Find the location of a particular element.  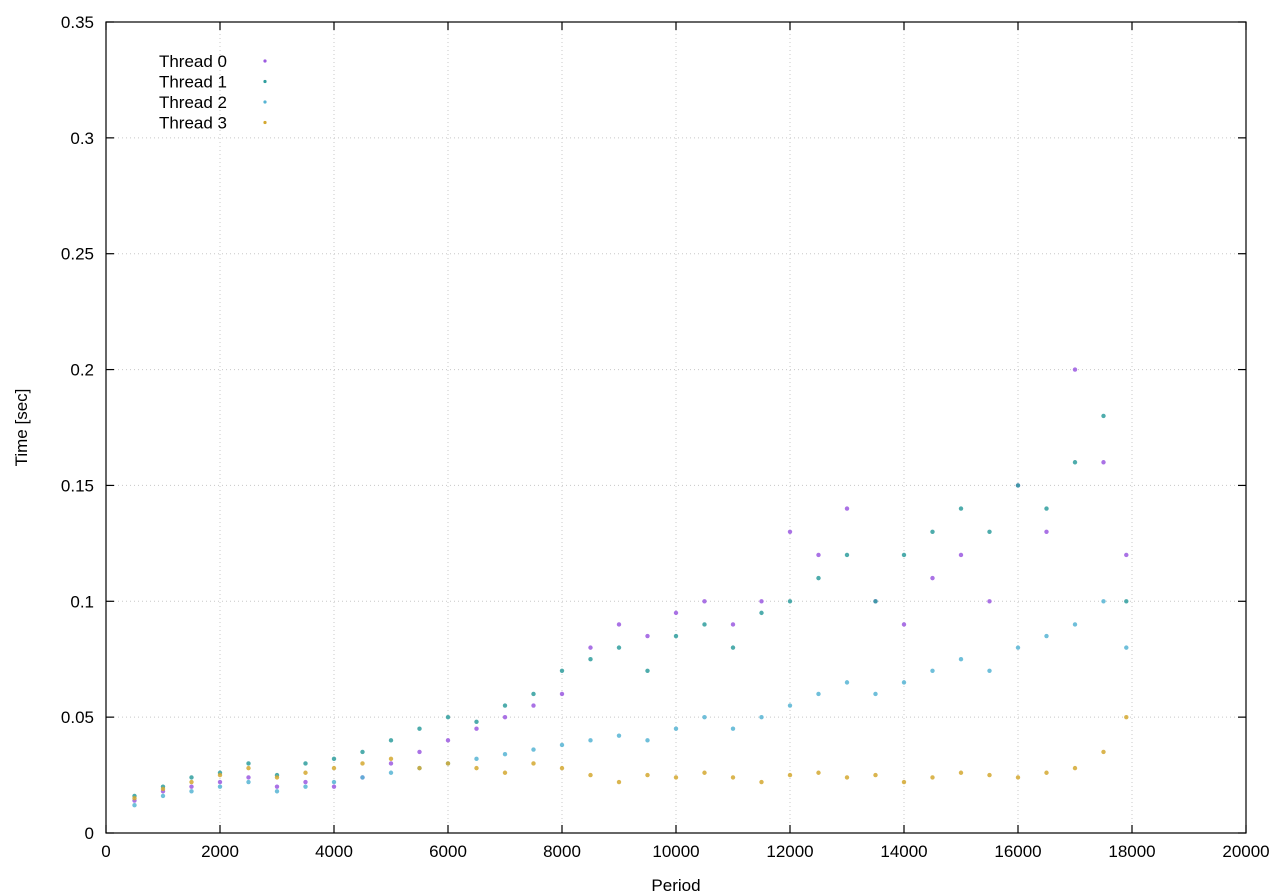

y-tick-label: 0.3 is located at coordinates (82, 138).